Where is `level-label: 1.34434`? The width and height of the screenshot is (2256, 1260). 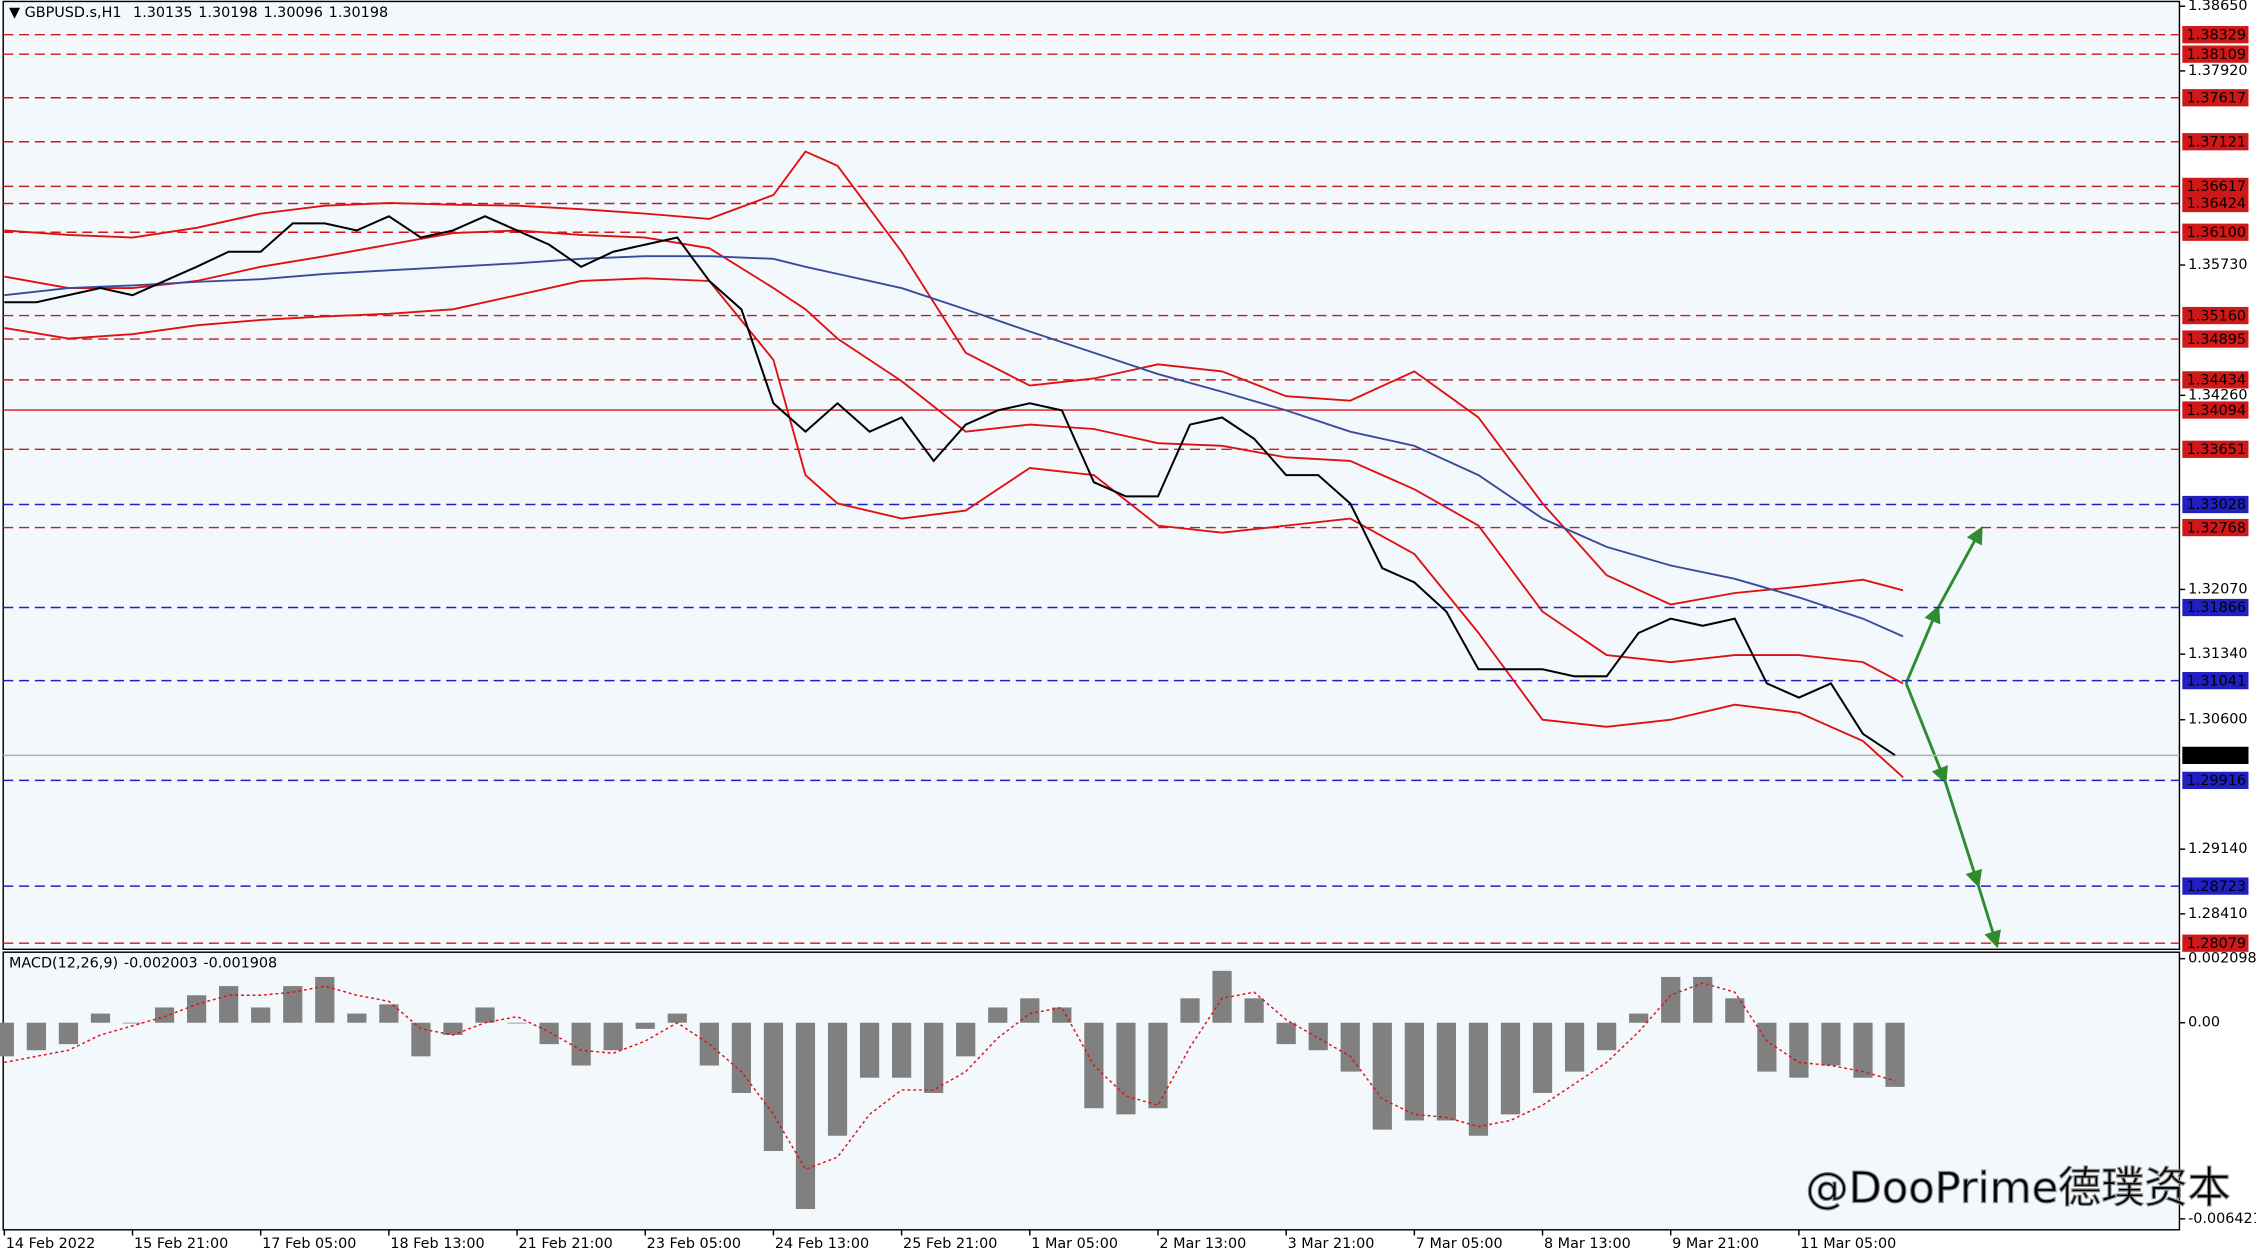 level-label: 1.34434 is located at coordinates (2216, 381).